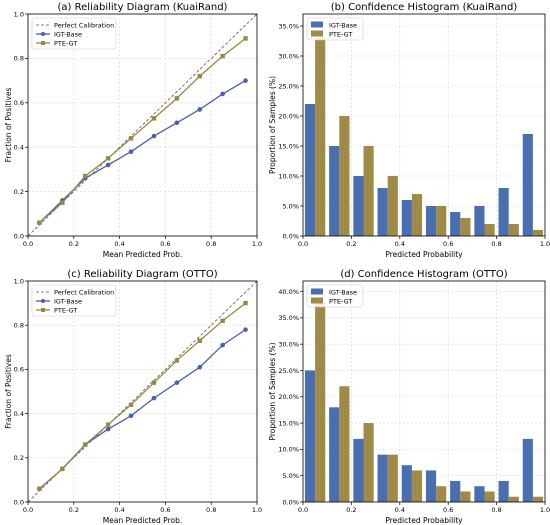 The width and height of the screenshot is (550, 525). I want to click on y-tick-label: 0.8, so click(19, 326).